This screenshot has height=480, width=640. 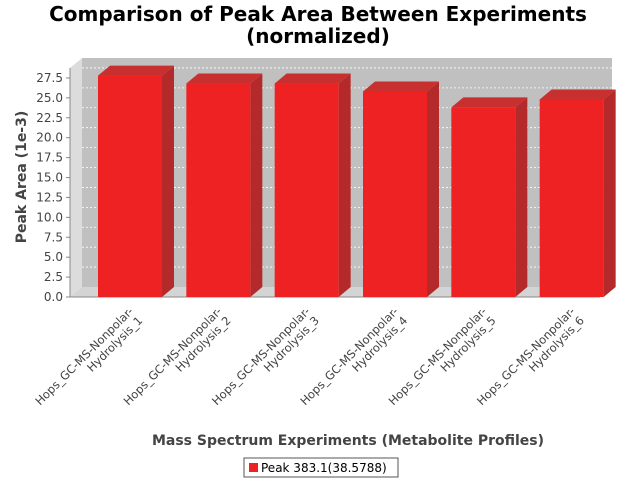 What do you see at coordinates (49, 78) in the screenshot?
I see `y-tick-label: 27.5` at bounding box center [49, 78].